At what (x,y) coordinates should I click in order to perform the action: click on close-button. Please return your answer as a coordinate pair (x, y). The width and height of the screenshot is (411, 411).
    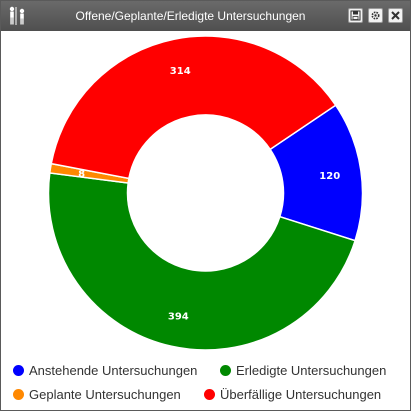
    Looking at the image, I should click on (395, 15).